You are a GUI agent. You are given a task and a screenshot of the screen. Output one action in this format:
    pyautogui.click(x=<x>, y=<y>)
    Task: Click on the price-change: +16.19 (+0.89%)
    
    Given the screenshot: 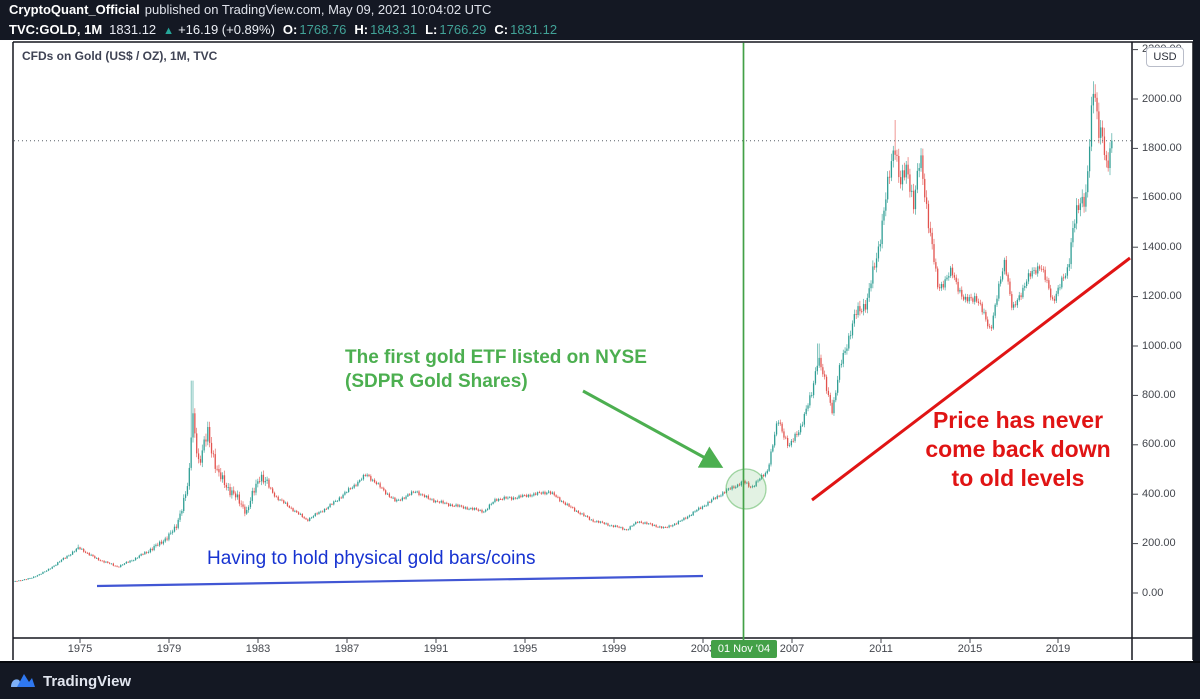 What is the action you would take?
    pyautogui.click(x=226, y=29)
    